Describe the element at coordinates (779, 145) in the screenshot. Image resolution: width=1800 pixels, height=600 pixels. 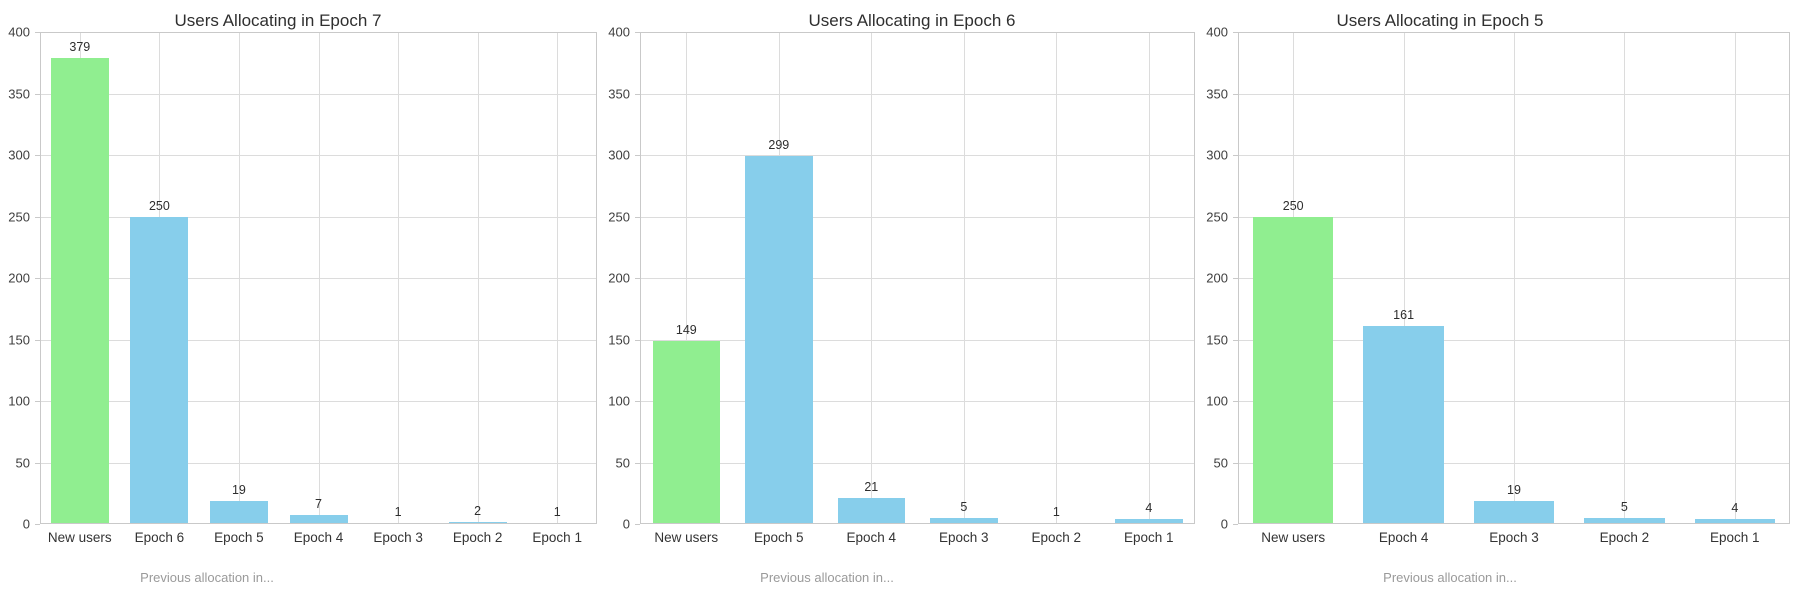
I see `bar-value-label: 299` at that location.